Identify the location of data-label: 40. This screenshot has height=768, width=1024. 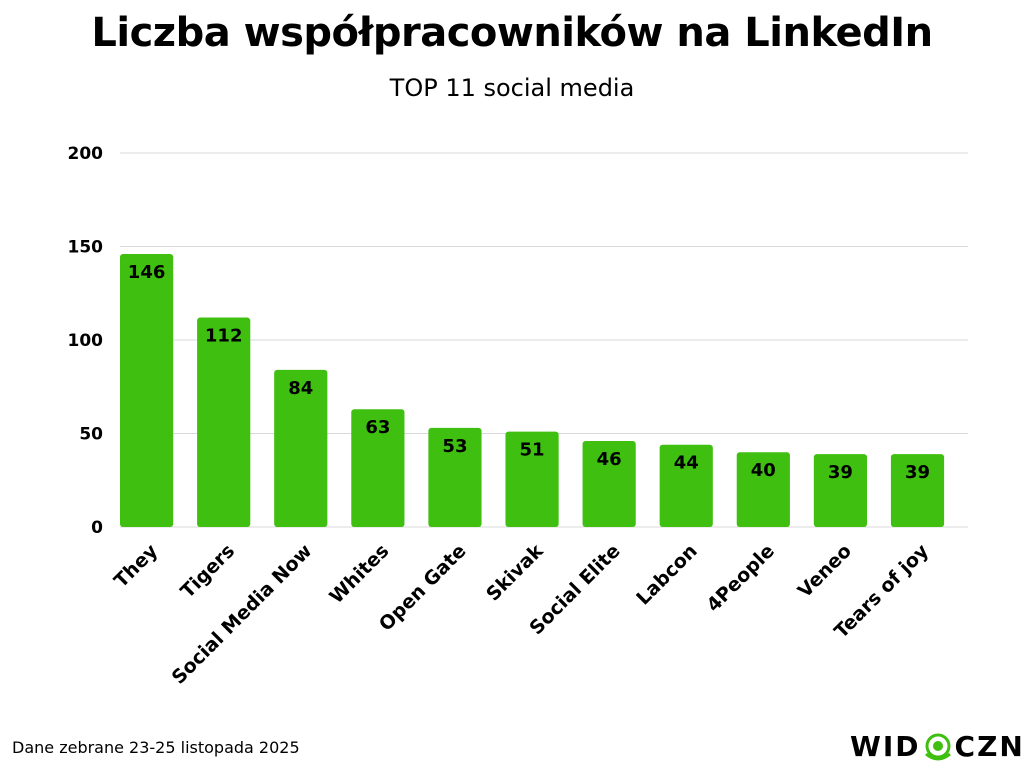
(763, 470).